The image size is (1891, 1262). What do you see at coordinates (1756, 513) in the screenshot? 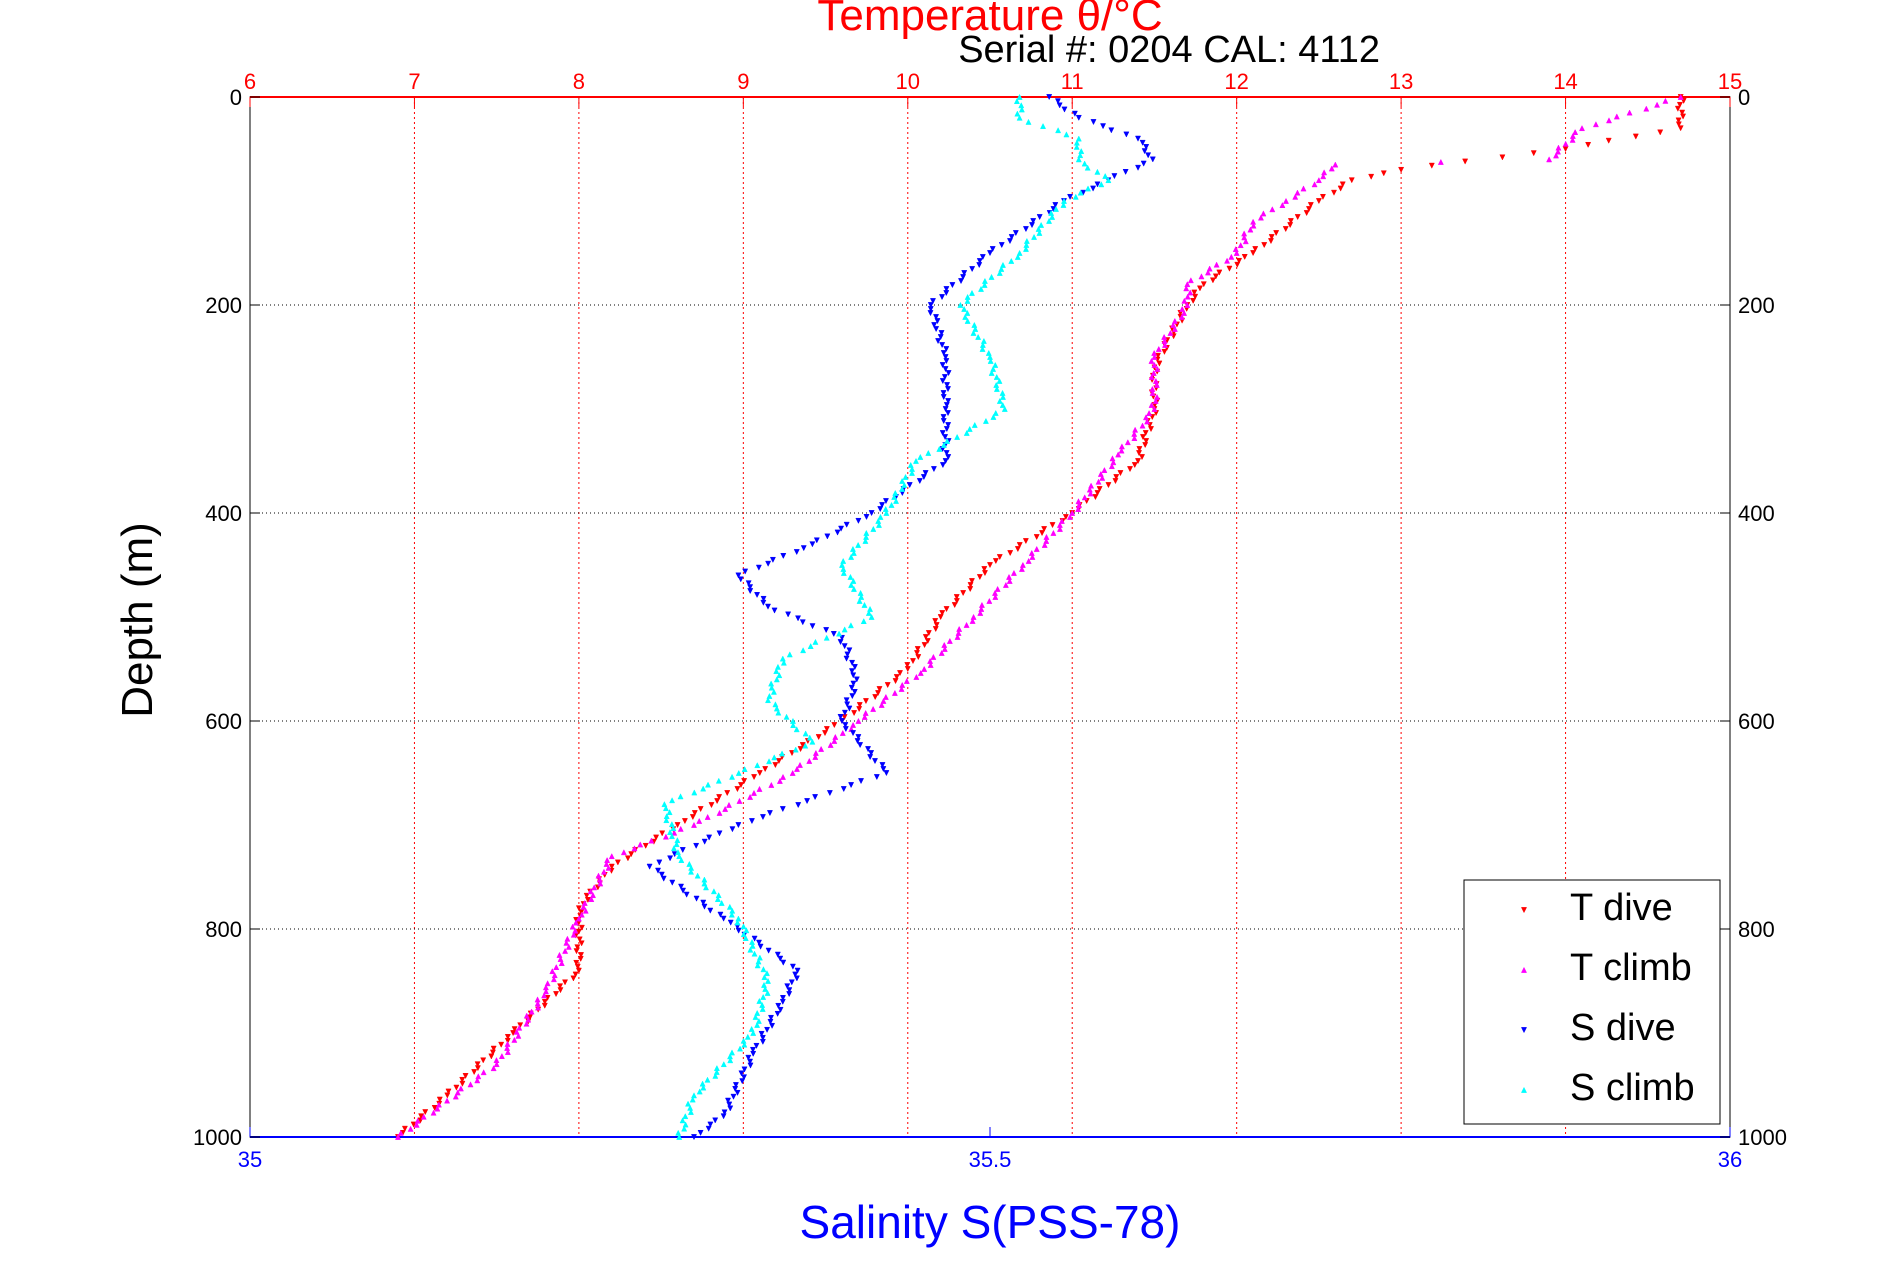
I see `depth-tick-label: 400` at bounding box center [1756, 513].